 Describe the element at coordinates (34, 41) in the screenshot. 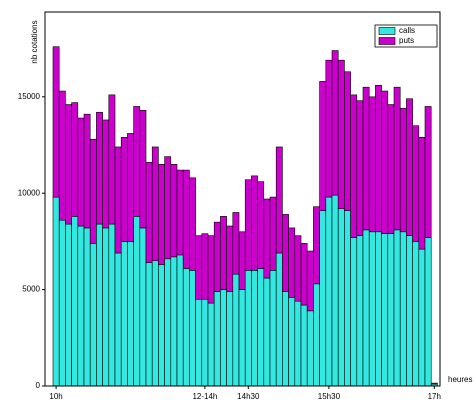

I see `y-axis-label: nb cotations` at that location.